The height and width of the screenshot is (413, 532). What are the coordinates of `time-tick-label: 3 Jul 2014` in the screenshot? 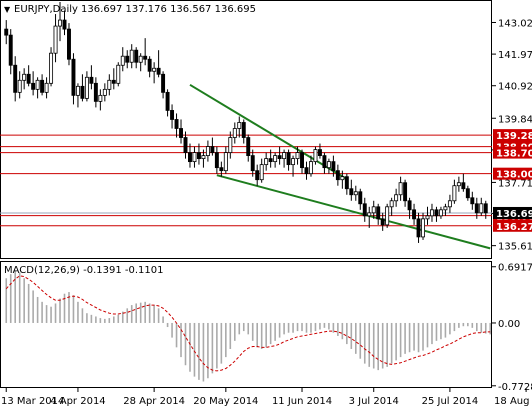 It's located at (374, 401).